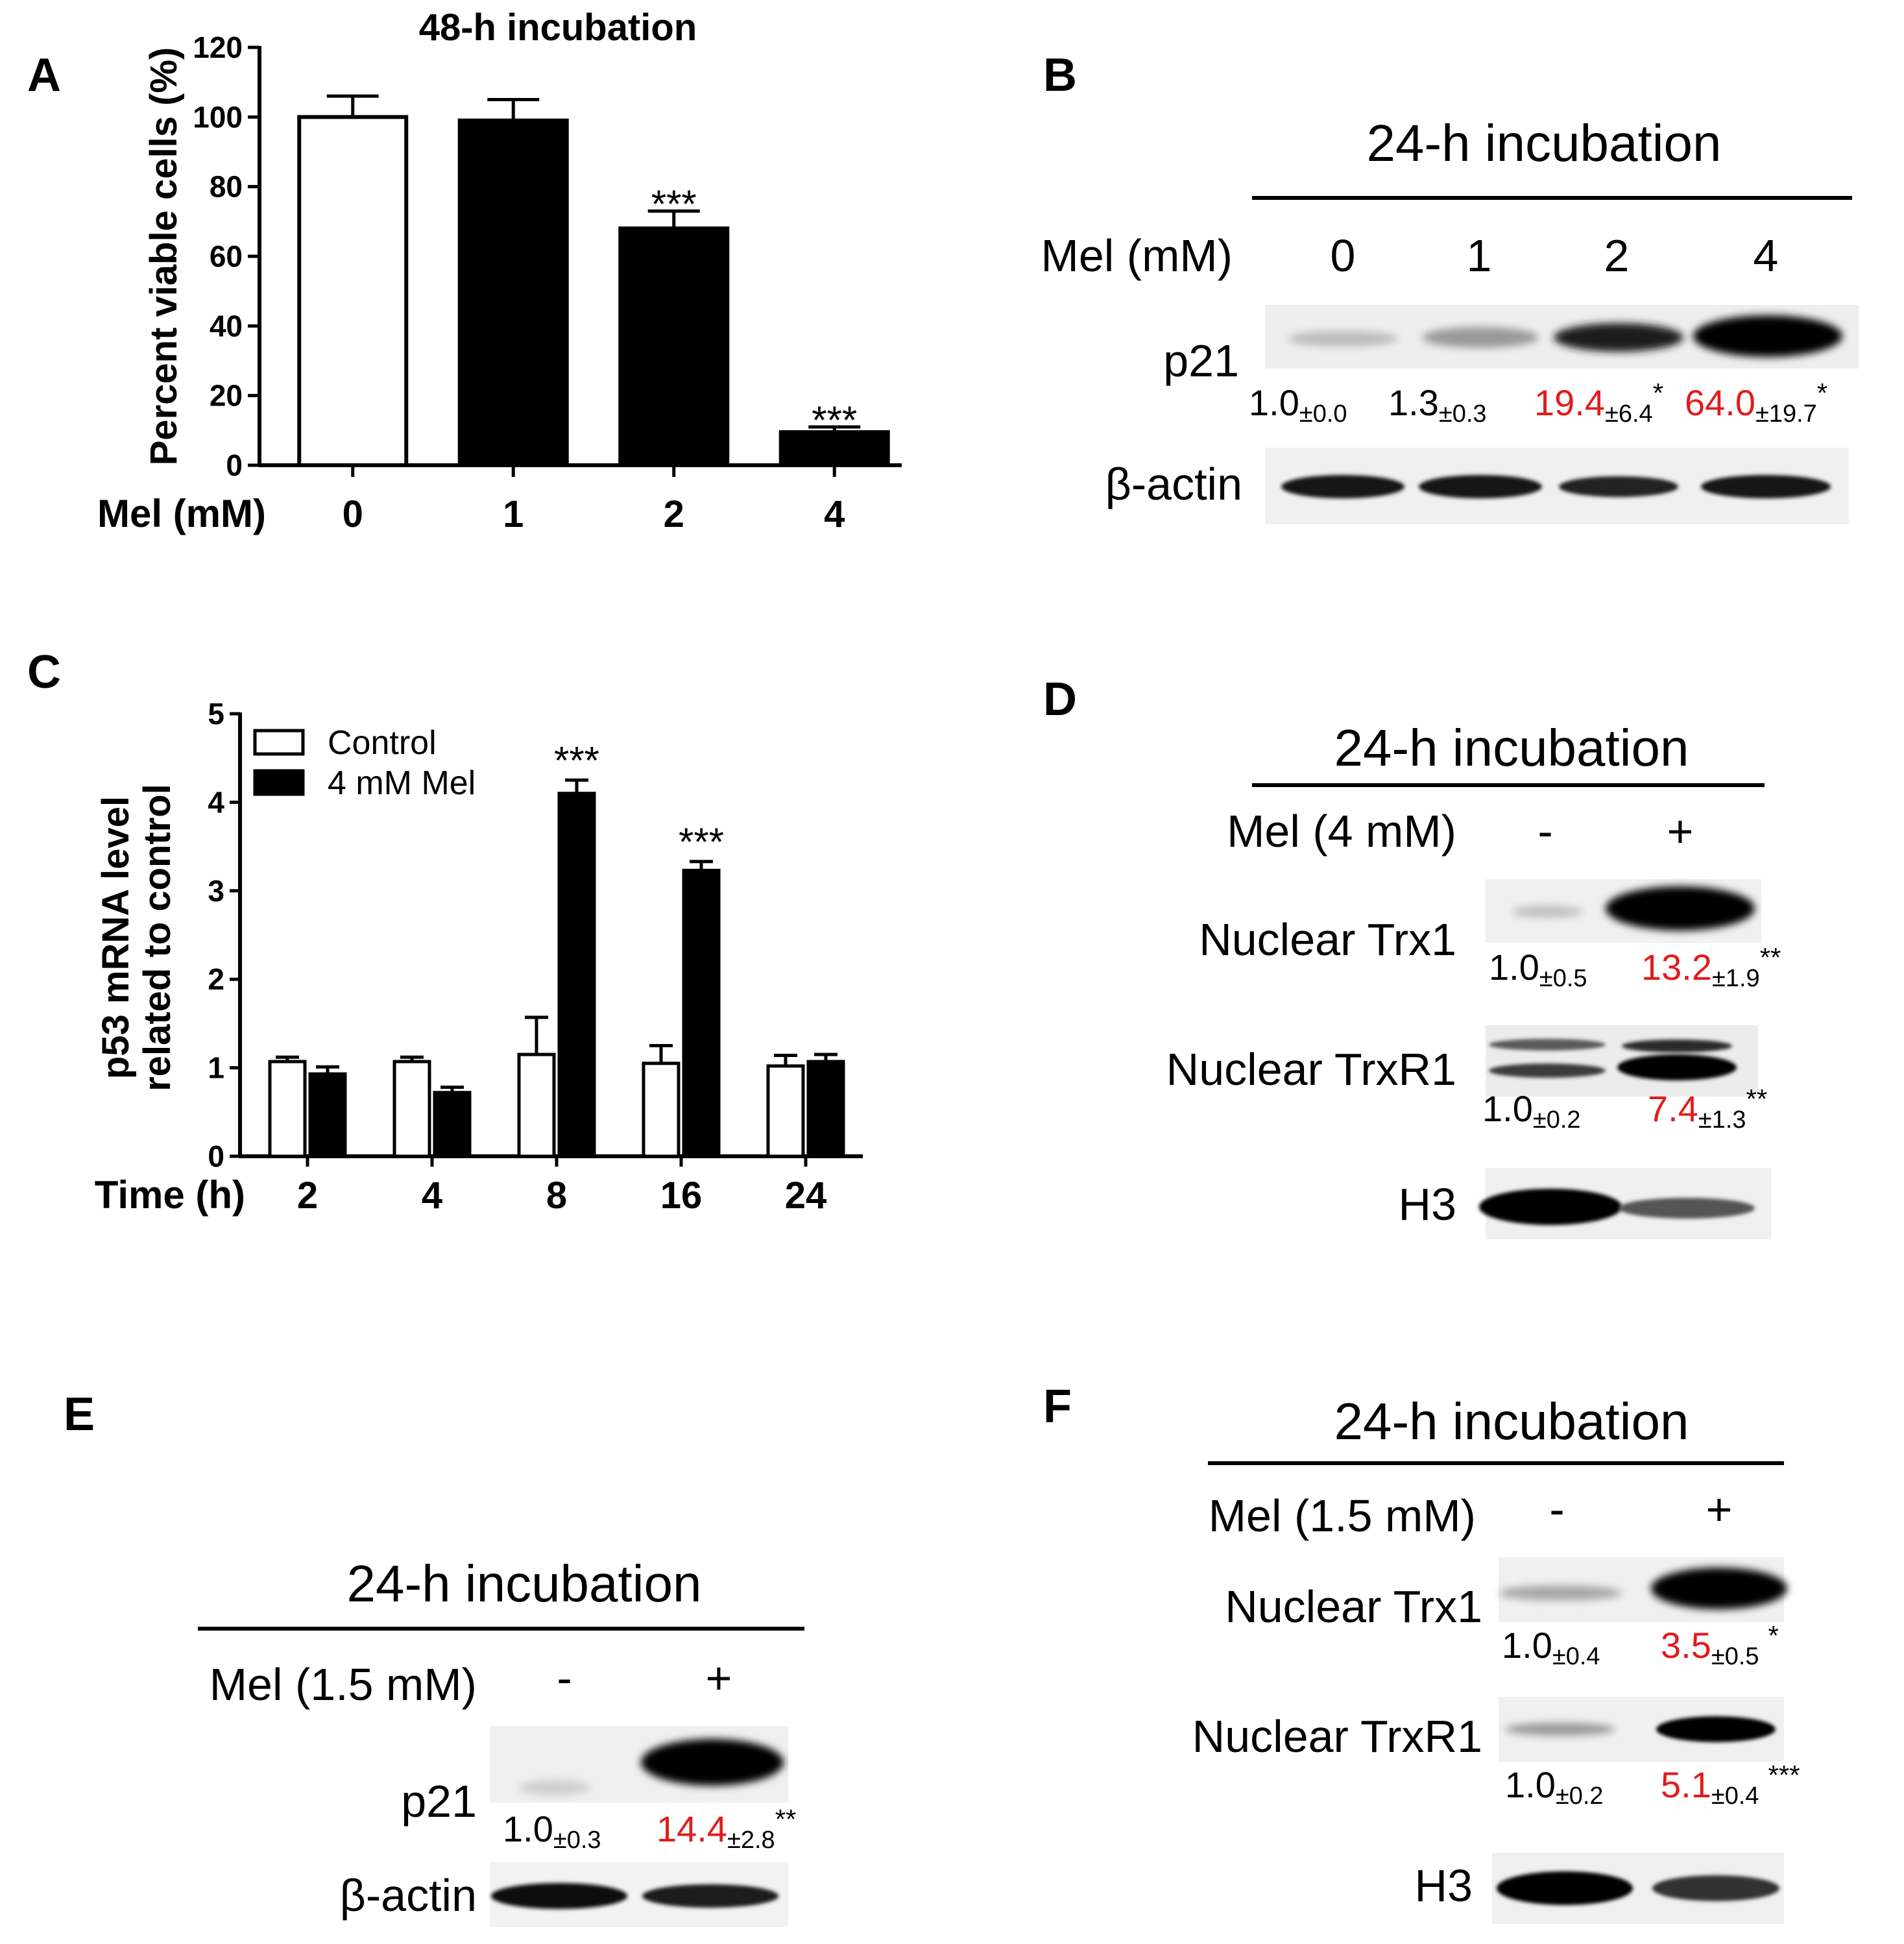 The width and height of the screenshot is (1904, 1944). Describe the element at coordinates (806, 1195) in the screenshot. I see `chart-c-xtick-label: 24` at that location.